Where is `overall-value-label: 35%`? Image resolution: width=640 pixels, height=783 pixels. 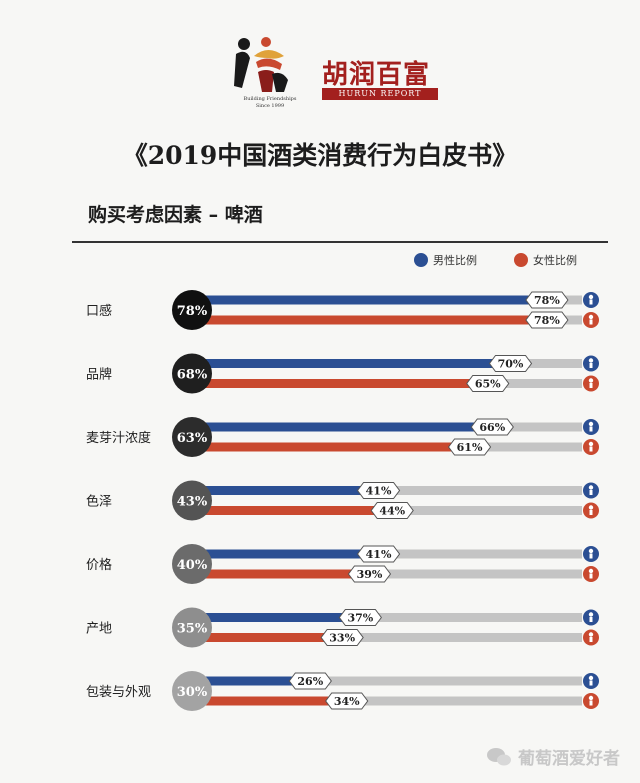 overall-value-label: 35% is located at coordinates (192, 629).